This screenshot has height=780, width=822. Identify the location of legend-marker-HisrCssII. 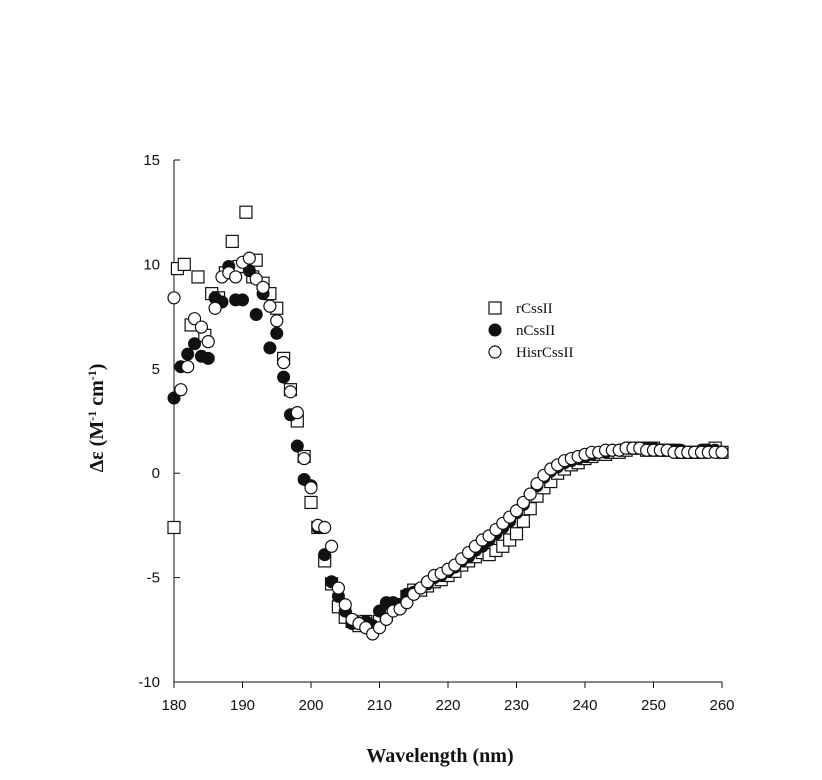
(495, 352).